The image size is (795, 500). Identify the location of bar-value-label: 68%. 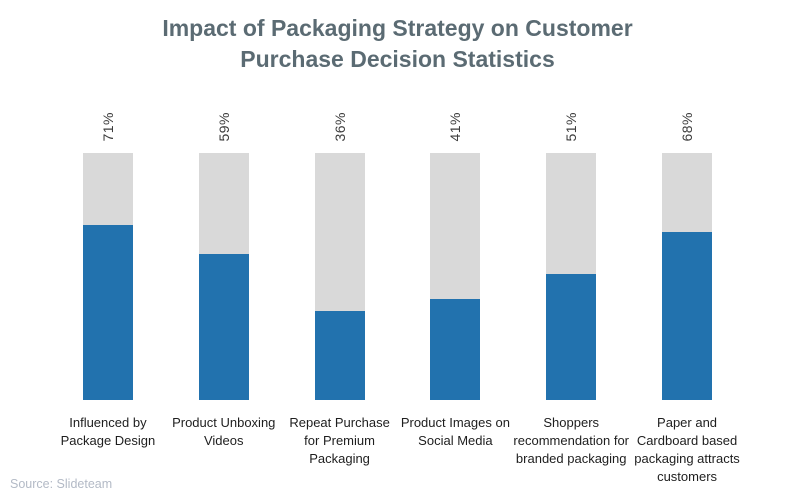
(687, 117).